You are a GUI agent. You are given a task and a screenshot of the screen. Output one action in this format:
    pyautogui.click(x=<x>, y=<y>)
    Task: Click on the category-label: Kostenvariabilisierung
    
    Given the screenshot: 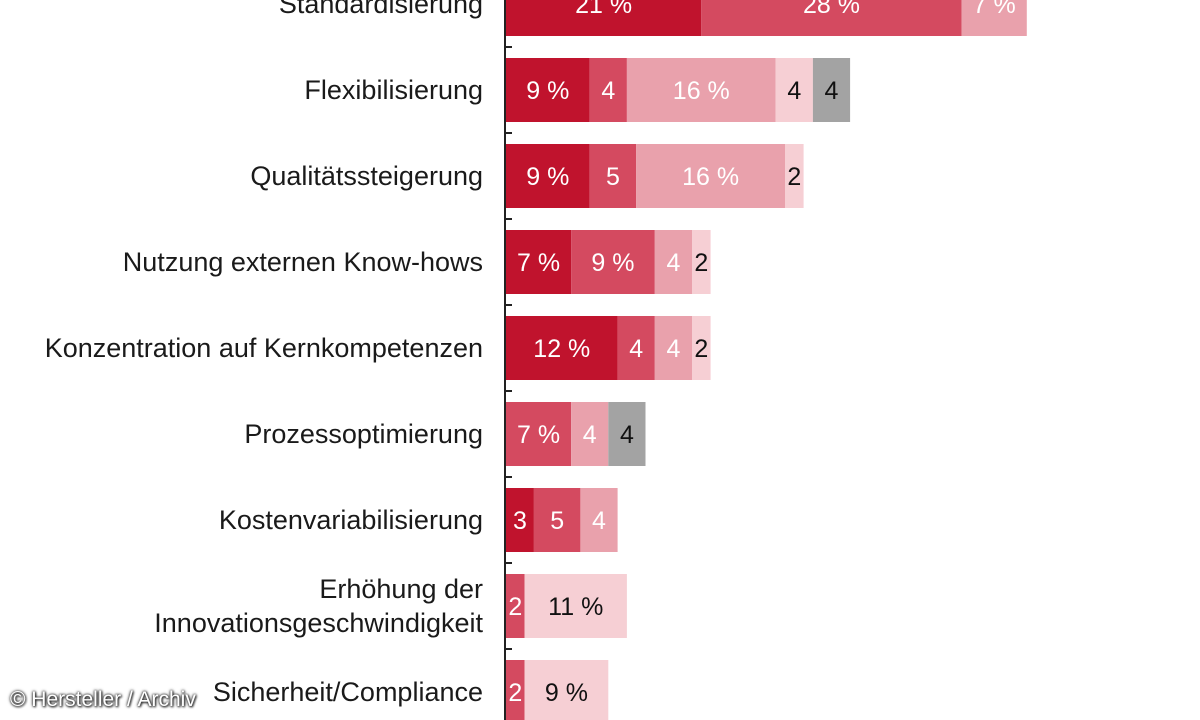 What is the action you would take?
    pyautogui.click(x=351, y=520)
    